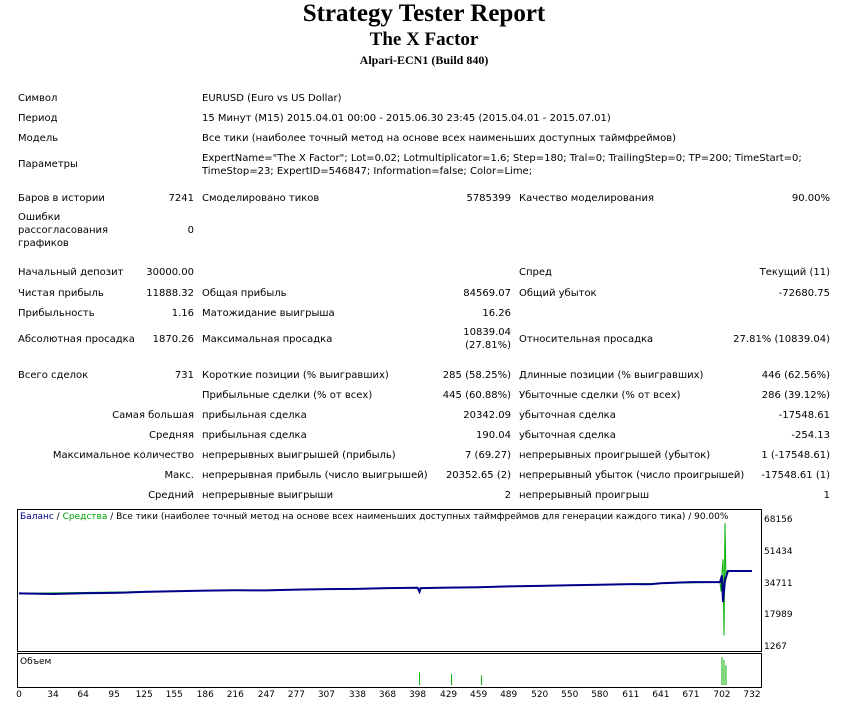  Describe the element at coordinates (752, 695) in the screenshot. I see `x-tick-label: 732` at that location.